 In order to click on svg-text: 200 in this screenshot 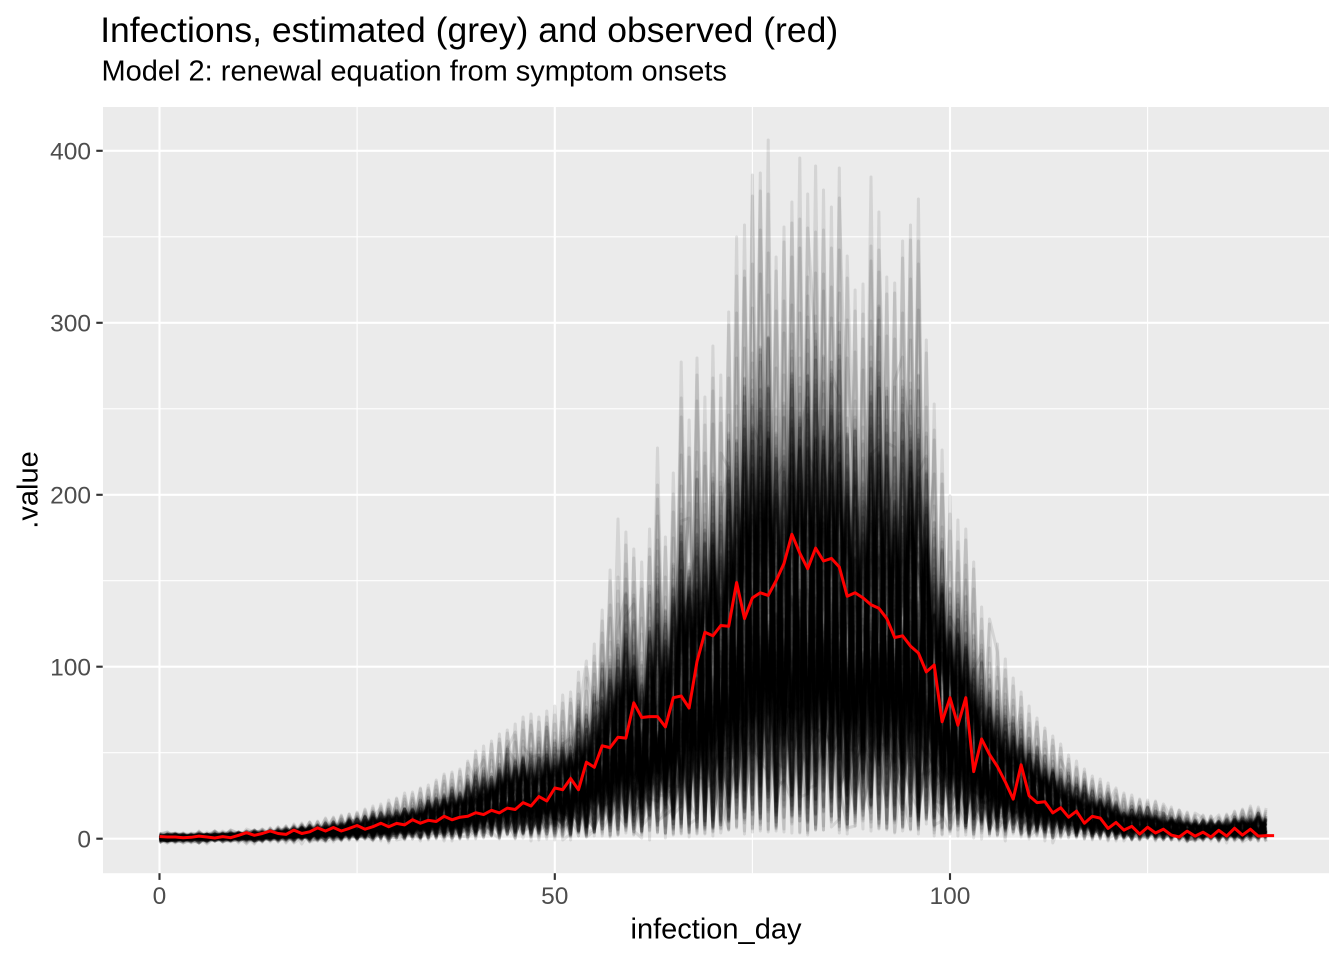, I will do `click(70, 496)`.